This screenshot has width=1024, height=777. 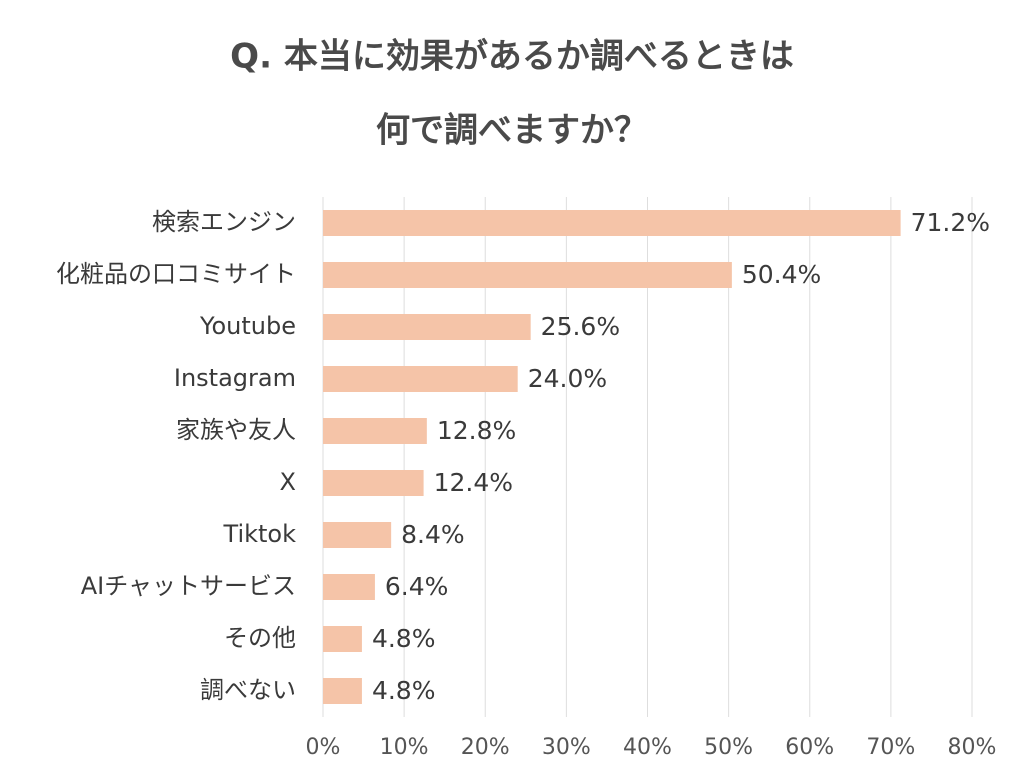 I want to click on x-tick-label: 50%, so click(x=728, y=747).